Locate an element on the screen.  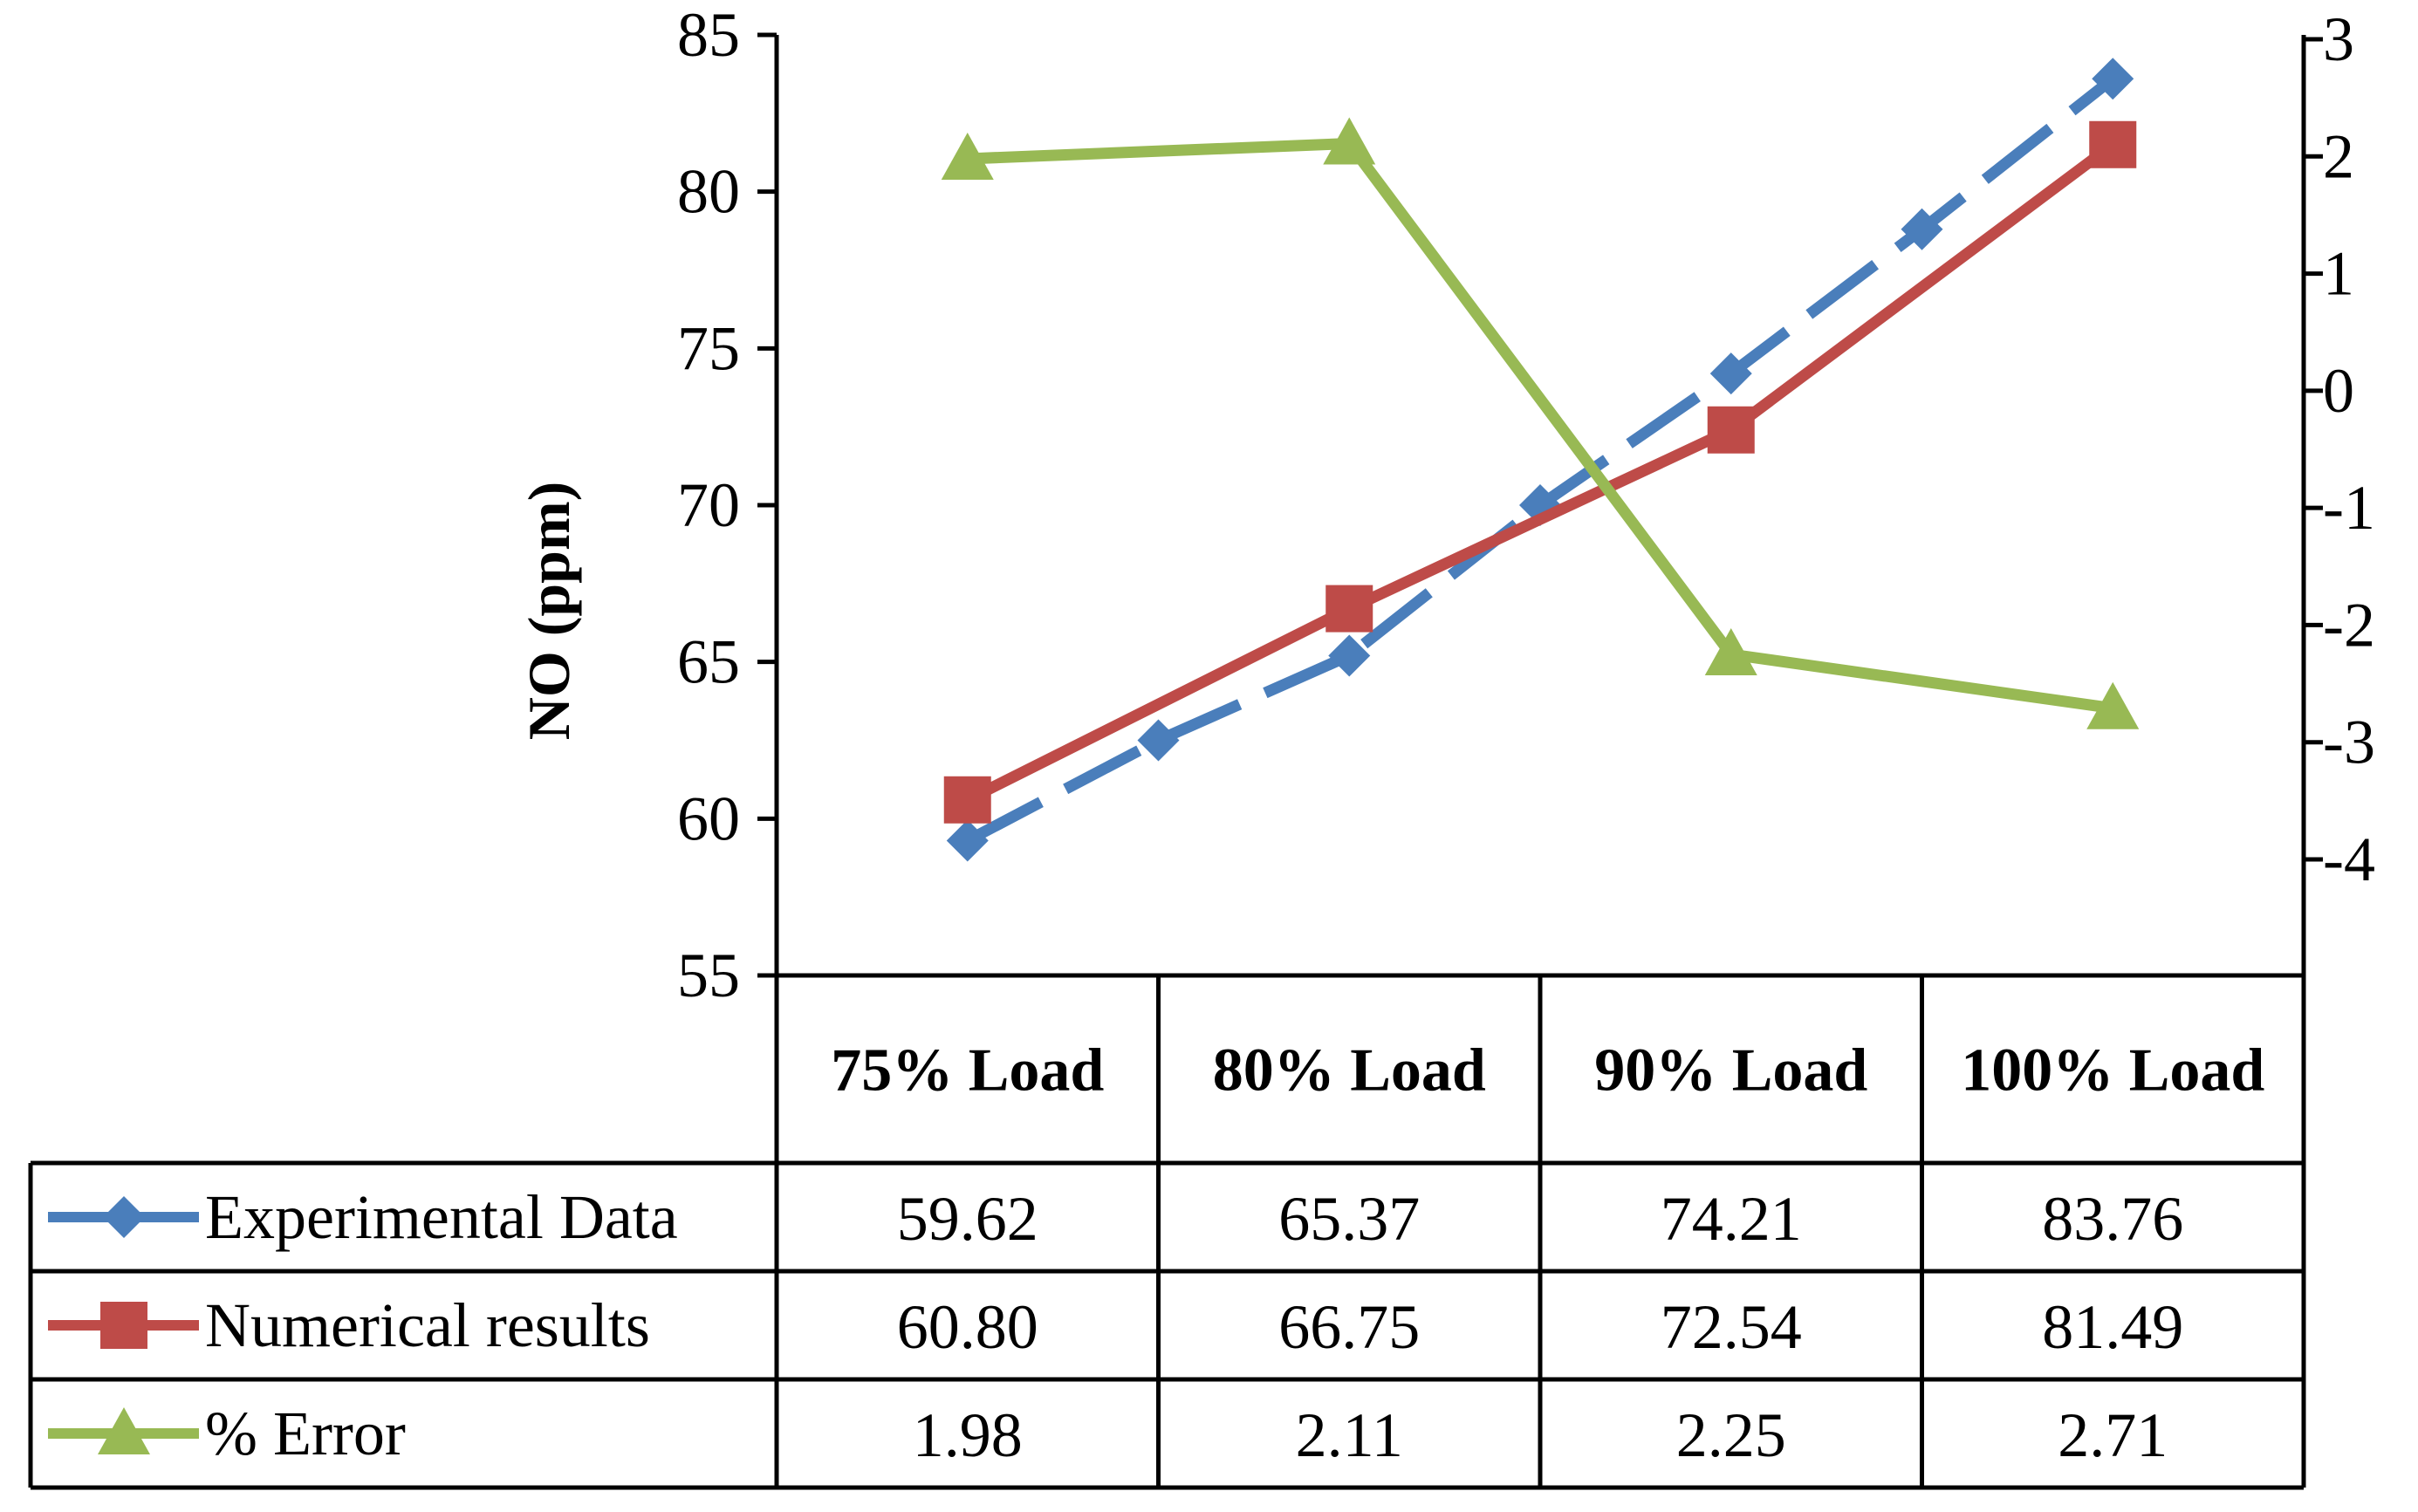
y-tick-label: 75 is located at coordinates (708, 348).